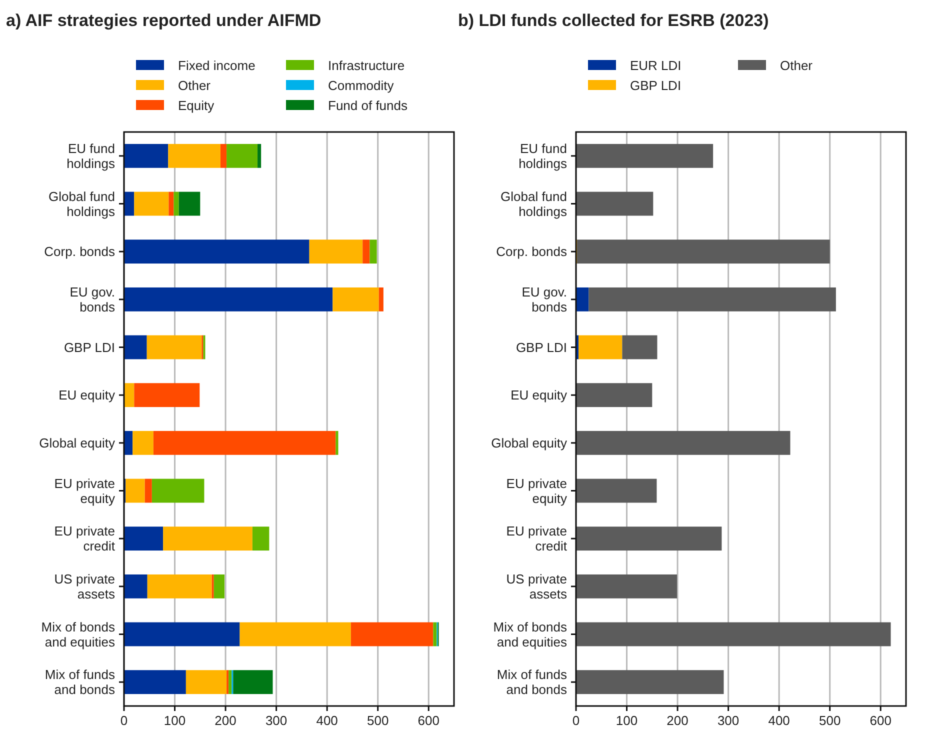 Image resolution: width=929 pixels, height=729 pixels. I want to click on legend-label: GBP LDI, so click(656, 85).